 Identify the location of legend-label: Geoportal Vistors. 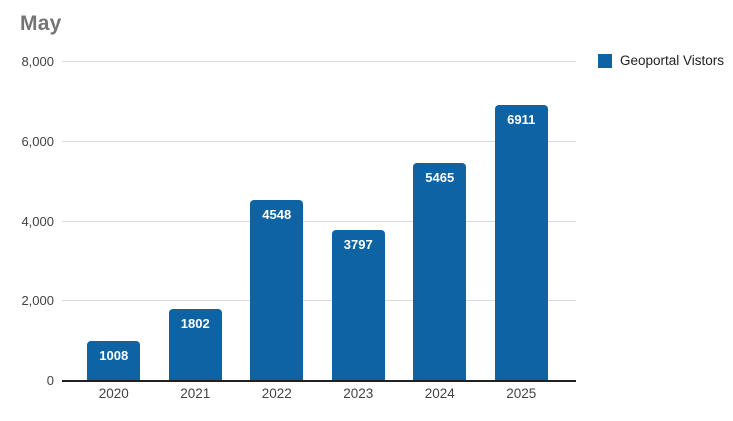
(672, 60).